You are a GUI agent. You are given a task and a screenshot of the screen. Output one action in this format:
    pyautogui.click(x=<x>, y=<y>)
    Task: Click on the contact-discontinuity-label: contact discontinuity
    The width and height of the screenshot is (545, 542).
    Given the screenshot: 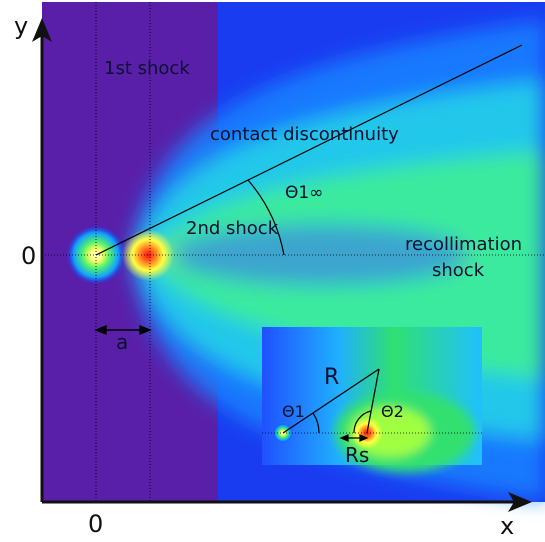 What is the action you would take?
    pyautogui.click(x=304, y=134)
    